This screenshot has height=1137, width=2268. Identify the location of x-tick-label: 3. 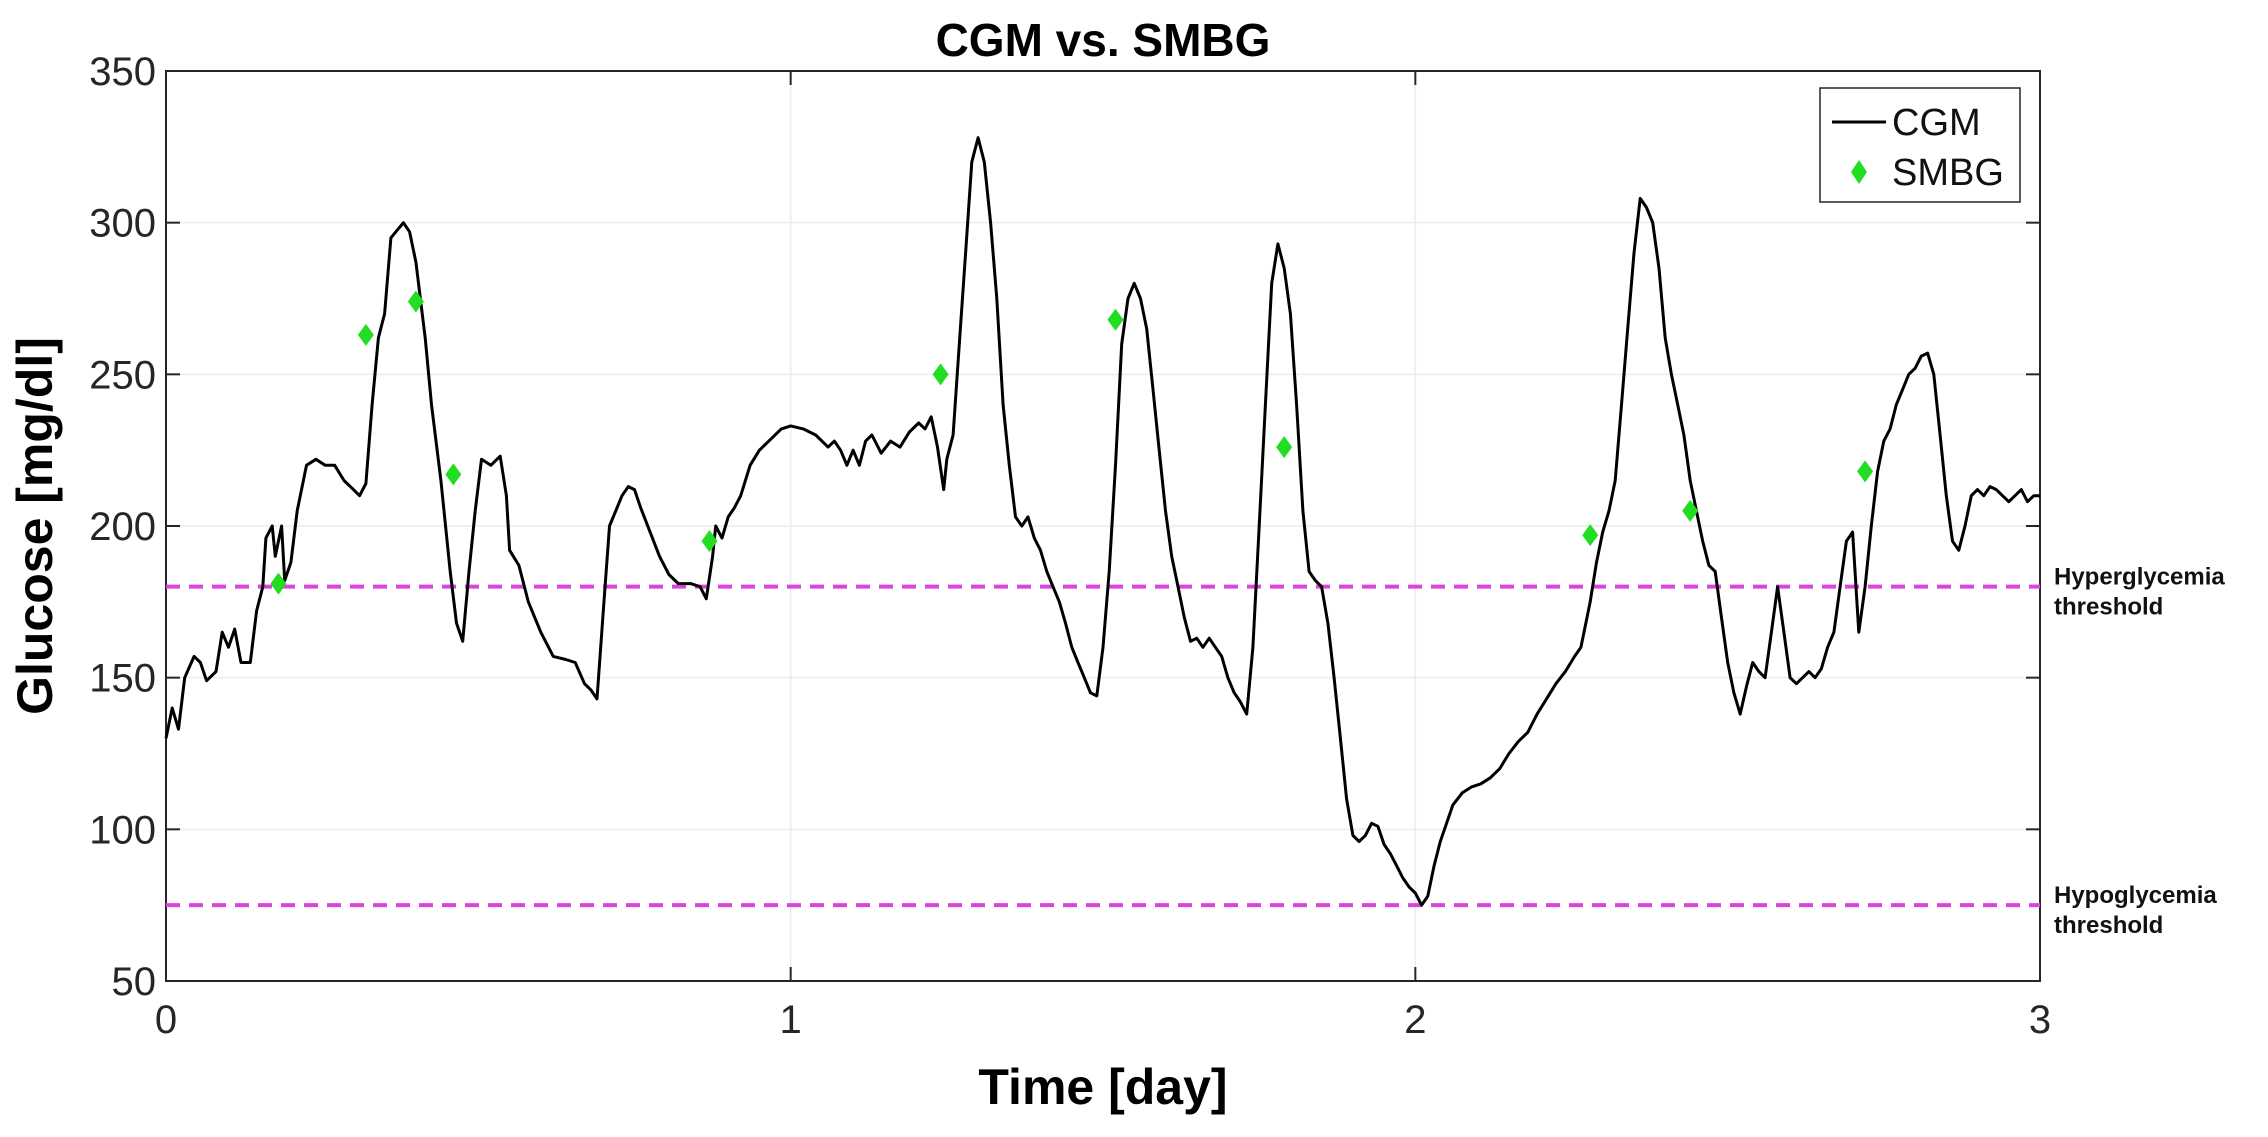
(2040, 1020).